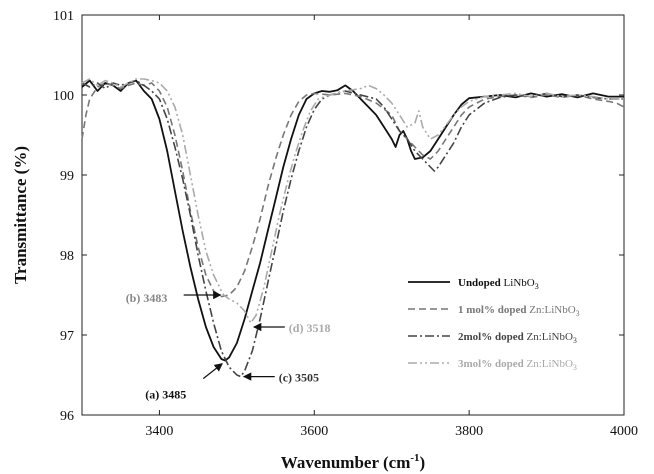 The image size is (654, 474). I want to click on annotation-label: (d) 3518, so click(310, 328).